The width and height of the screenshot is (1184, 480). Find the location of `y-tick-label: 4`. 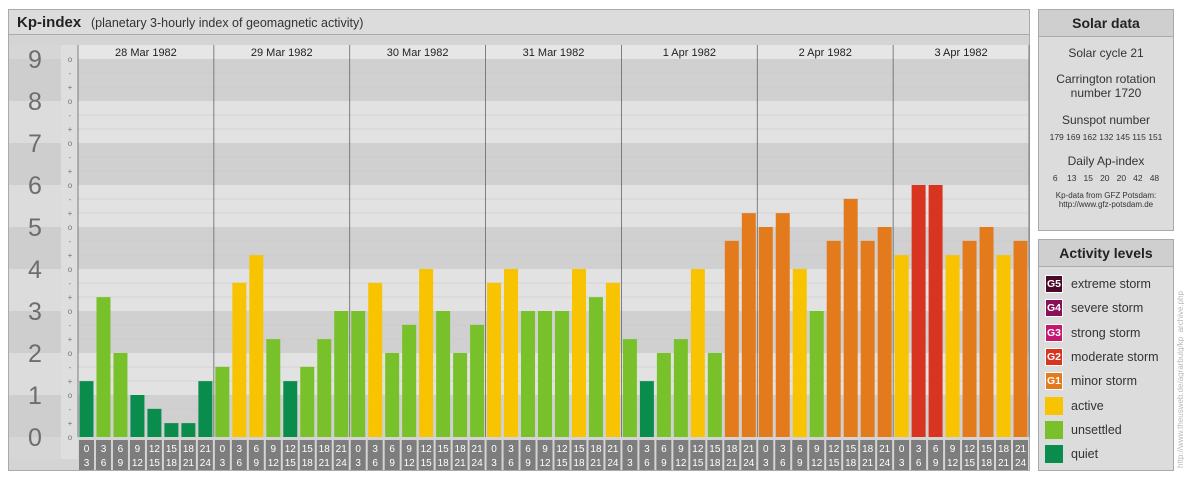

y-tick-label: 4 is located at coordinates (35, 270).